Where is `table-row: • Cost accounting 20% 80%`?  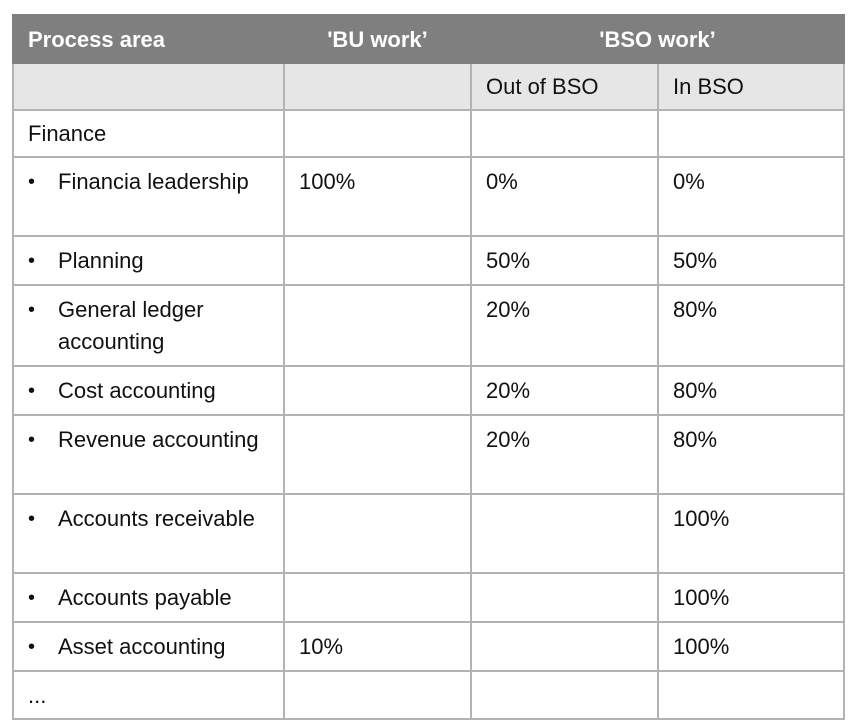 table-row: • Cost accounting 20% 80% is located at coordinates (429, 390).